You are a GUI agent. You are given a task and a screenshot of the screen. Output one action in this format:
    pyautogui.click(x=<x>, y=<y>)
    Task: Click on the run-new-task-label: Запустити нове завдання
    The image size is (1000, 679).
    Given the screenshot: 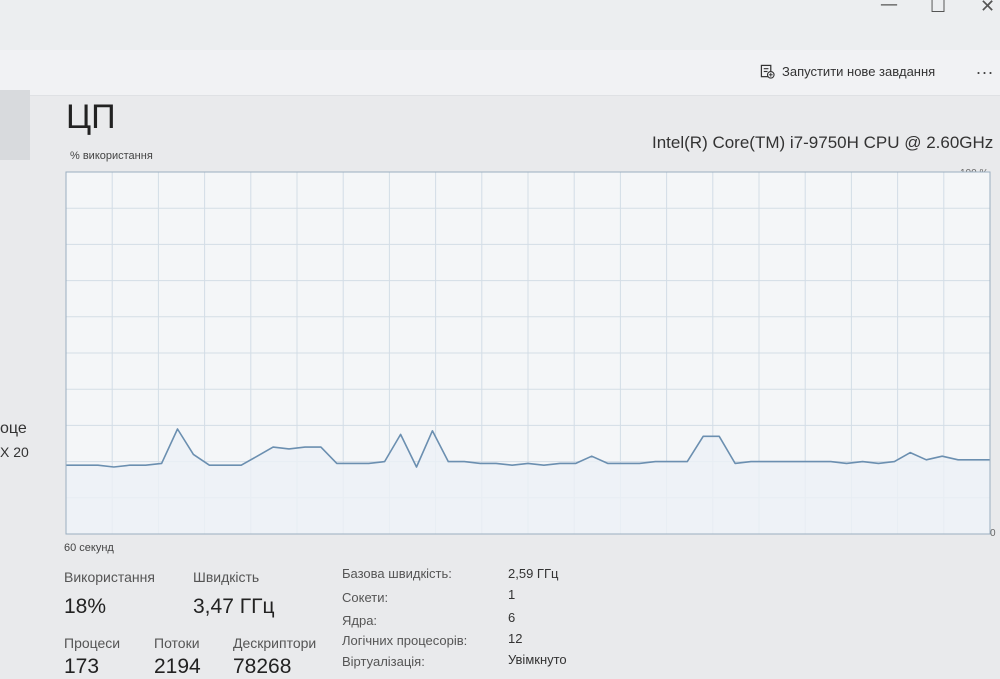 What is the action you would take?
    pyautogui.click(x=859, y=71)
    